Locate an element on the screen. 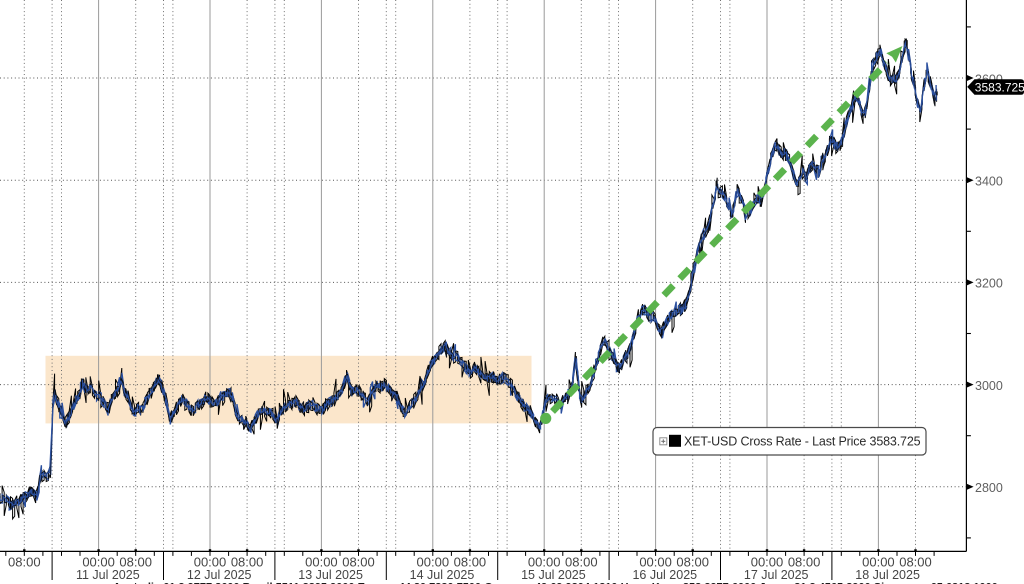 Image resolution: width=1024 pixels, height=584 pixels. svg-text: 14 Jul 2025 is located at coordinates (442, 575).